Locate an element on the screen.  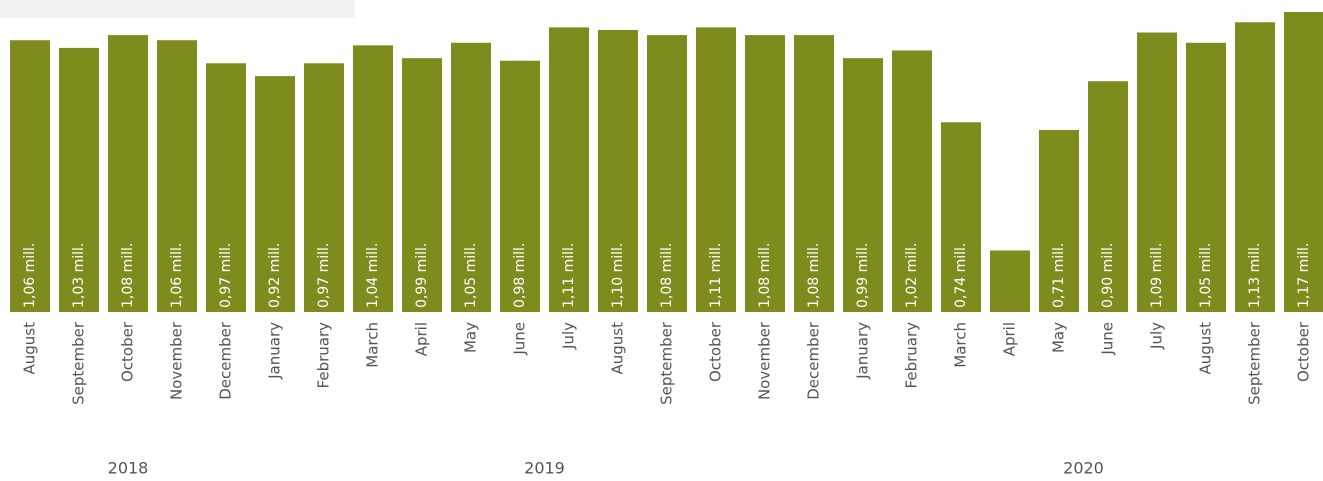
value-label: 1,04 mill. is located at coordinates (373, 275).